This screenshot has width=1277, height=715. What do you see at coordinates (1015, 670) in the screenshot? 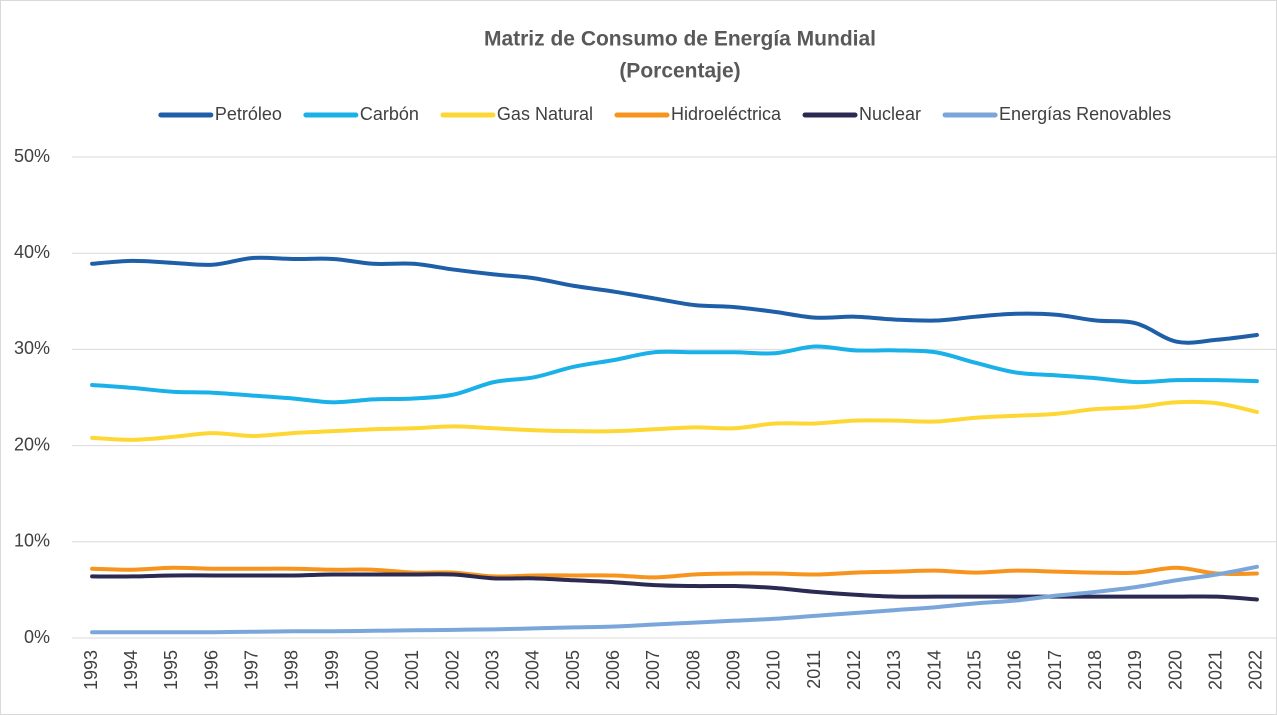
I see `x-tick-label: 2016` at bounding box center [1015, 670].